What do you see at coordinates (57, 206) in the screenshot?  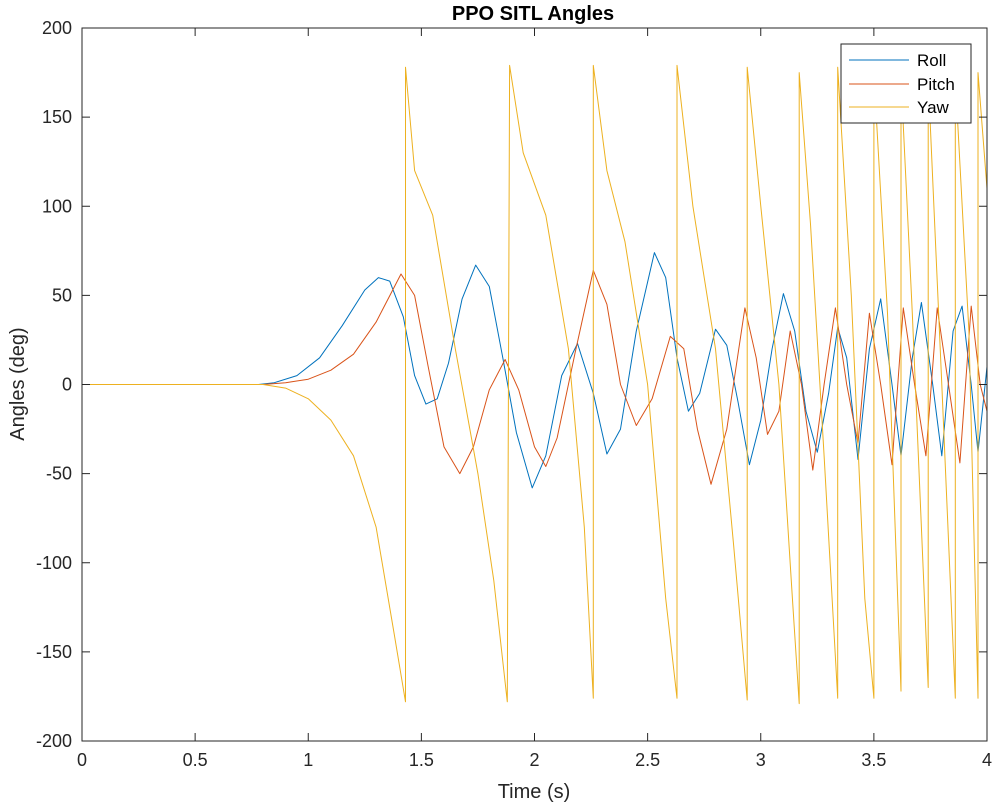 I see `y-tick-label: 100` at bounding box center [57, 206].